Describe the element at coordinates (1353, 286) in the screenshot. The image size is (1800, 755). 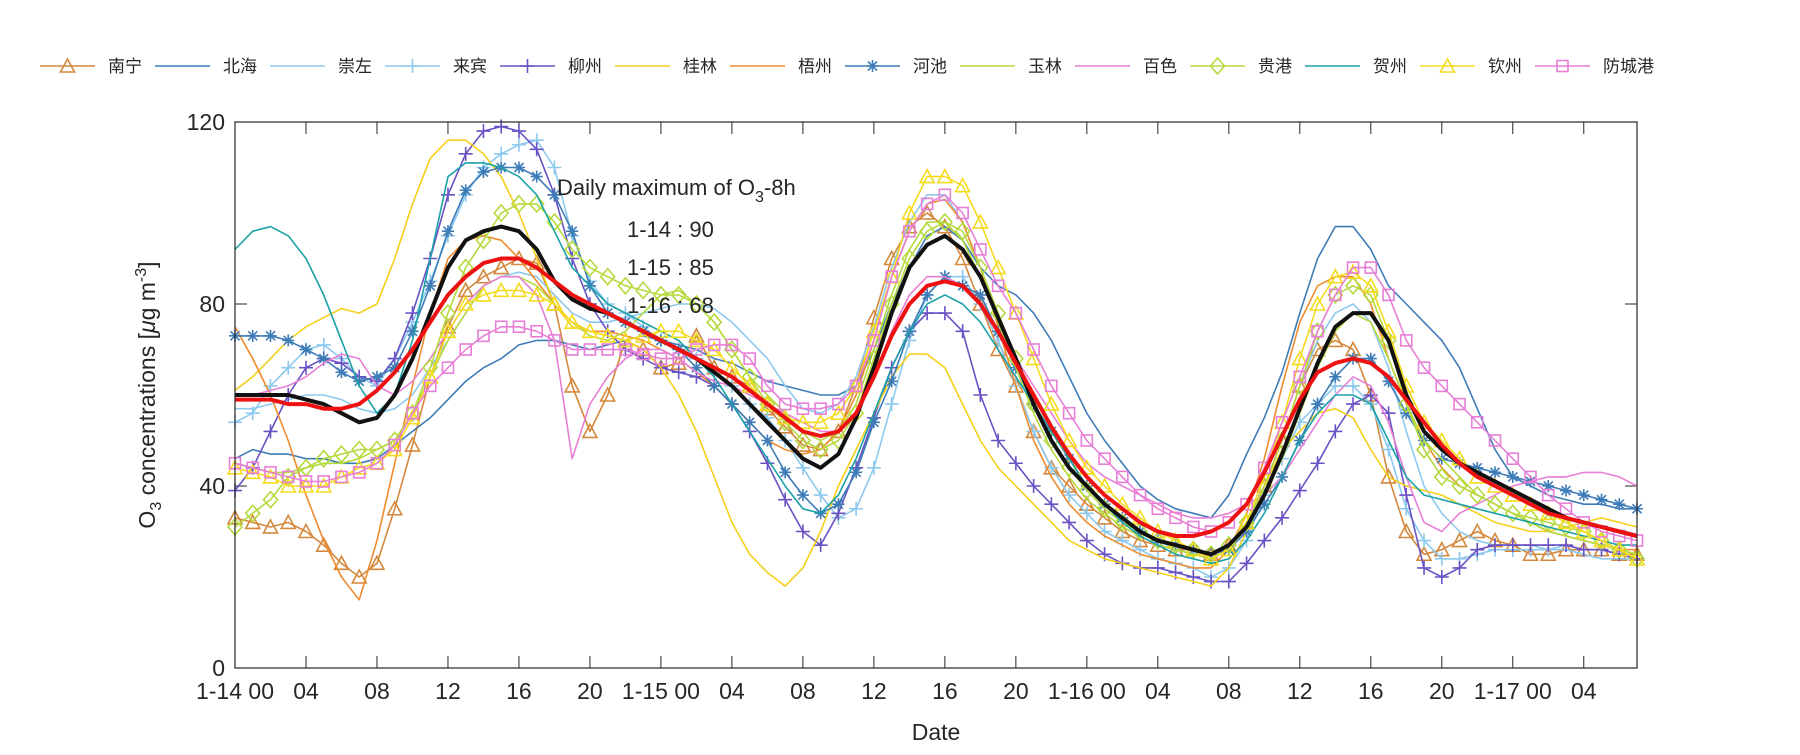
I see `point-贵港-63` at that location.